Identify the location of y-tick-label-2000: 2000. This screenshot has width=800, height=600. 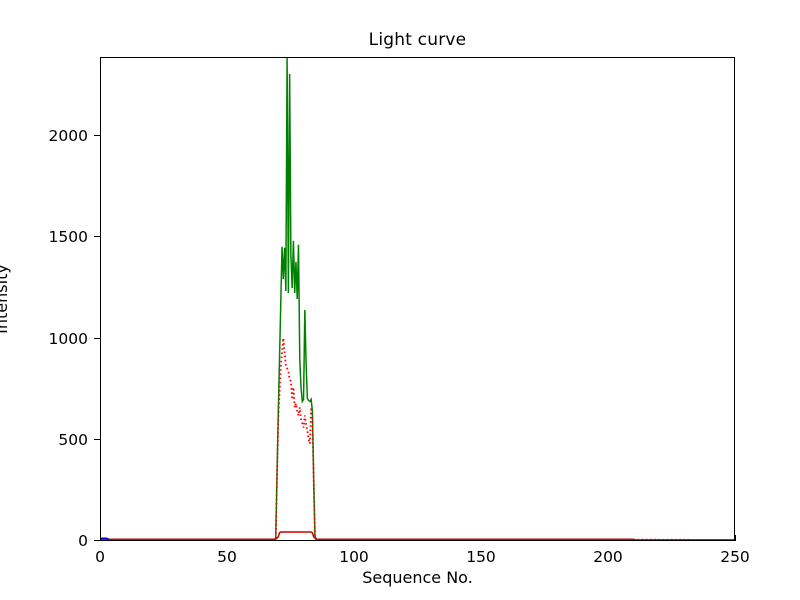
(68, 136).